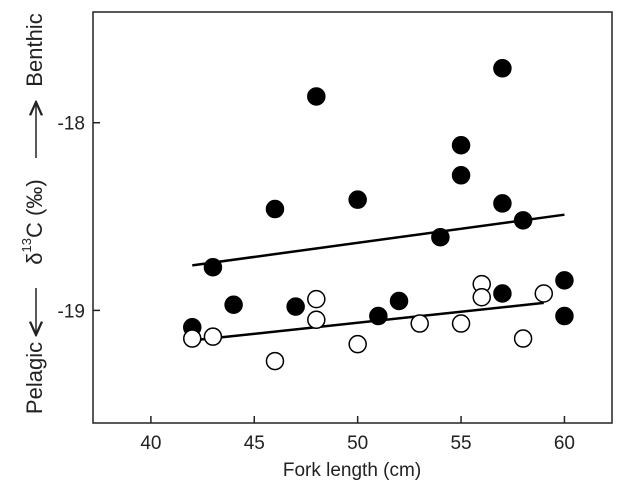 The height and width of the screenshot is (489, 629). Describe the element at coordinates (34, 208) in the screenshot. I see `y-label-unit: C (‰)` at that location.